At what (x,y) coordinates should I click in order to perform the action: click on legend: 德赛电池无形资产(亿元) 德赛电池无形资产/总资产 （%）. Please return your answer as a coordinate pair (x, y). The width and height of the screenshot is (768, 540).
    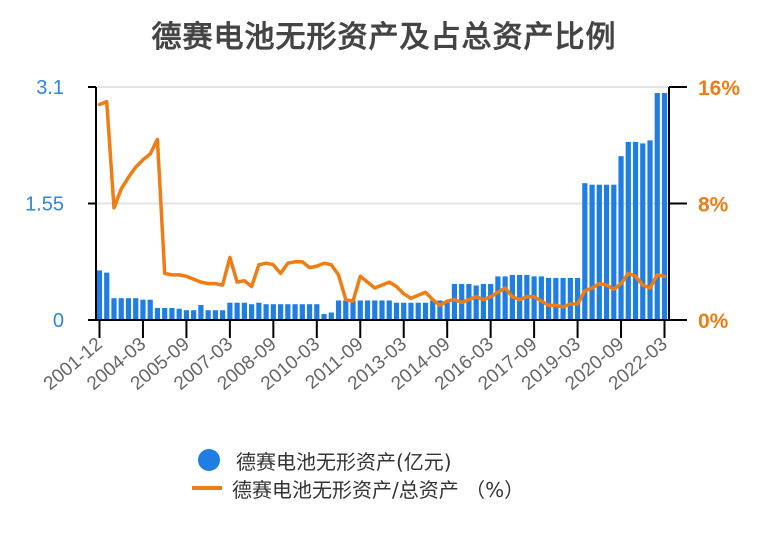
    Looking at the image, I should click on (358, 474).